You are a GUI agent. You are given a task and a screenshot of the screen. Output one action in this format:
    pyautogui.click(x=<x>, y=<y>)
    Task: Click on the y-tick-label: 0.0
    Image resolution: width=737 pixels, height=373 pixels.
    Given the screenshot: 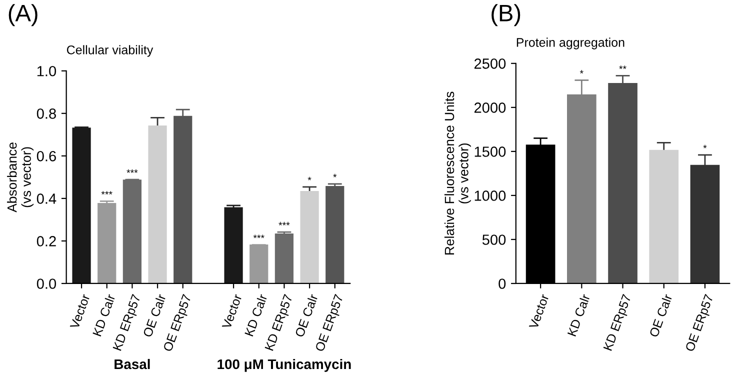 What is the action you would take?
    pyautogui.click(x=46, y=283)
    